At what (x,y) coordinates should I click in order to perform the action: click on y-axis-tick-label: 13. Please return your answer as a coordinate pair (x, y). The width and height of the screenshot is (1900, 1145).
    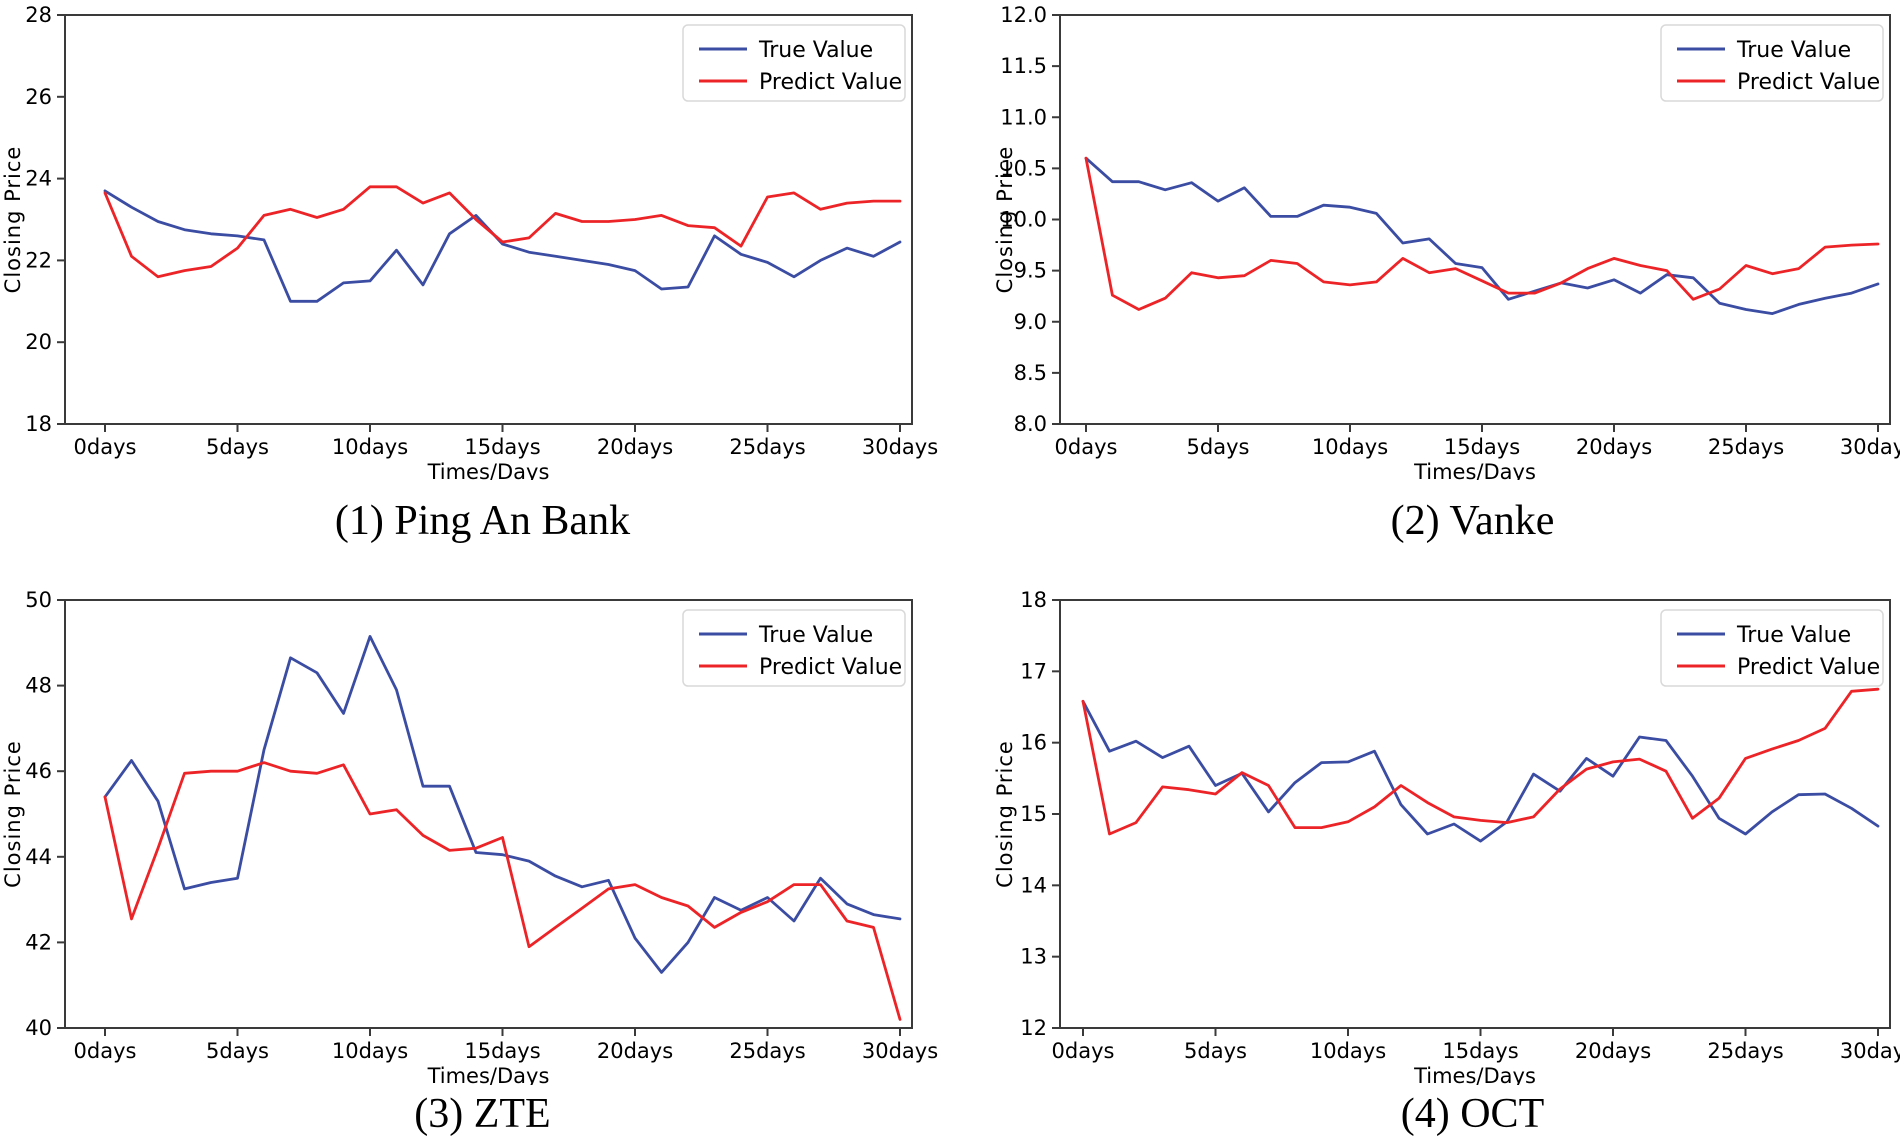
    Looking at the image, I should click on (1033, 957).